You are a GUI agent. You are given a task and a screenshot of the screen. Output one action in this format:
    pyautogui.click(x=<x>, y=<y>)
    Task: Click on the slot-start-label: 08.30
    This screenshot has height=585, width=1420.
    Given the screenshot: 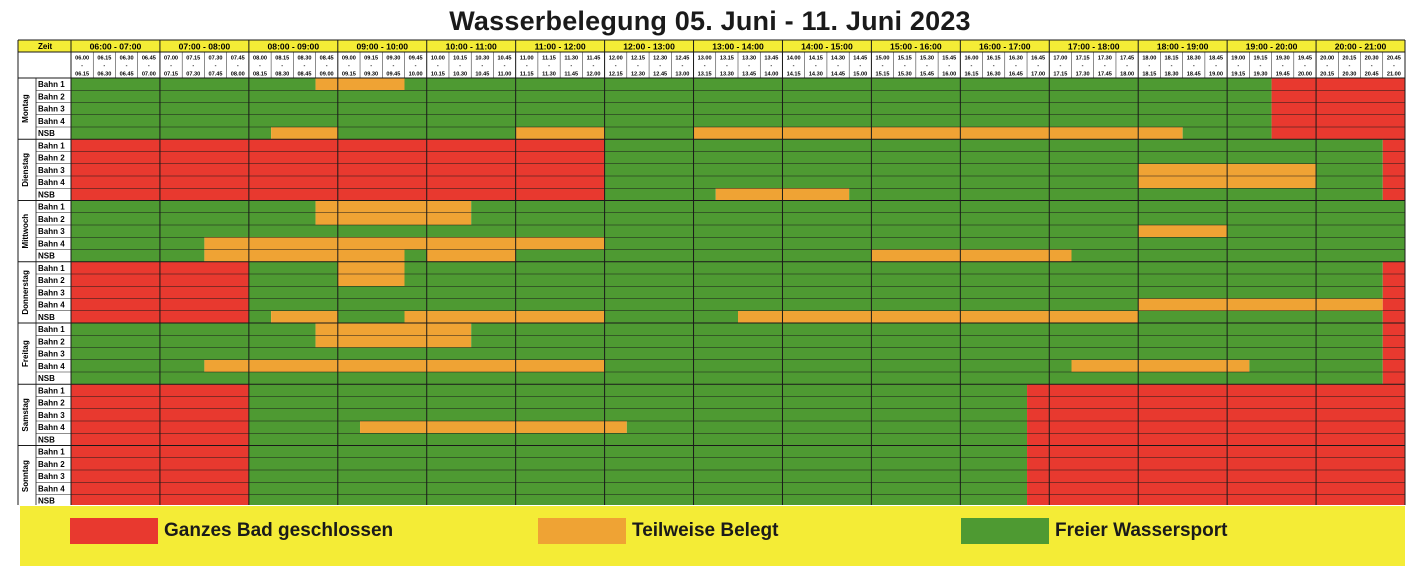 What is the action you would take?
    pyautogui.click(x=304, y=59)
    